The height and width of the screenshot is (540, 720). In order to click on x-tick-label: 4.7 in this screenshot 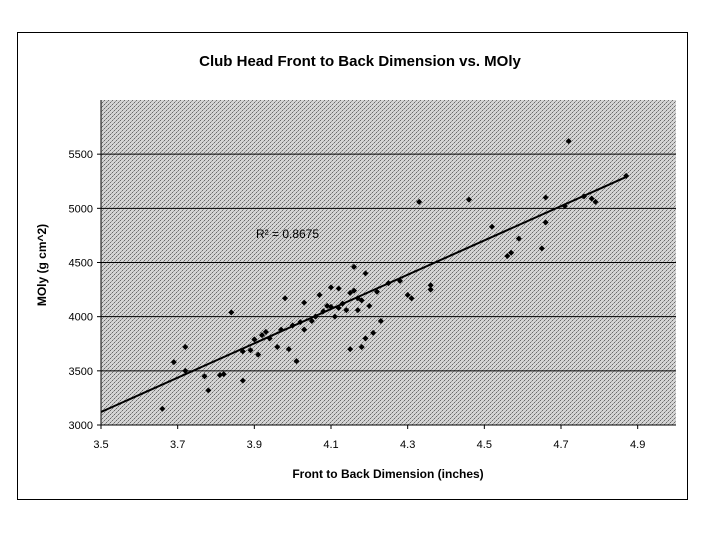, I will do `click(560, 445)`.